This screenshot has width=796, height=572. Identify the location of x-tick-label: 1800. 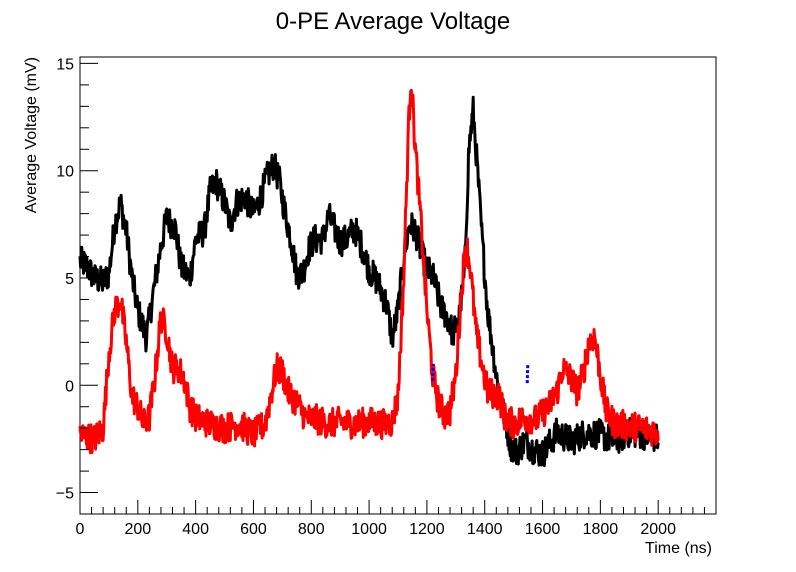
(601, 529).